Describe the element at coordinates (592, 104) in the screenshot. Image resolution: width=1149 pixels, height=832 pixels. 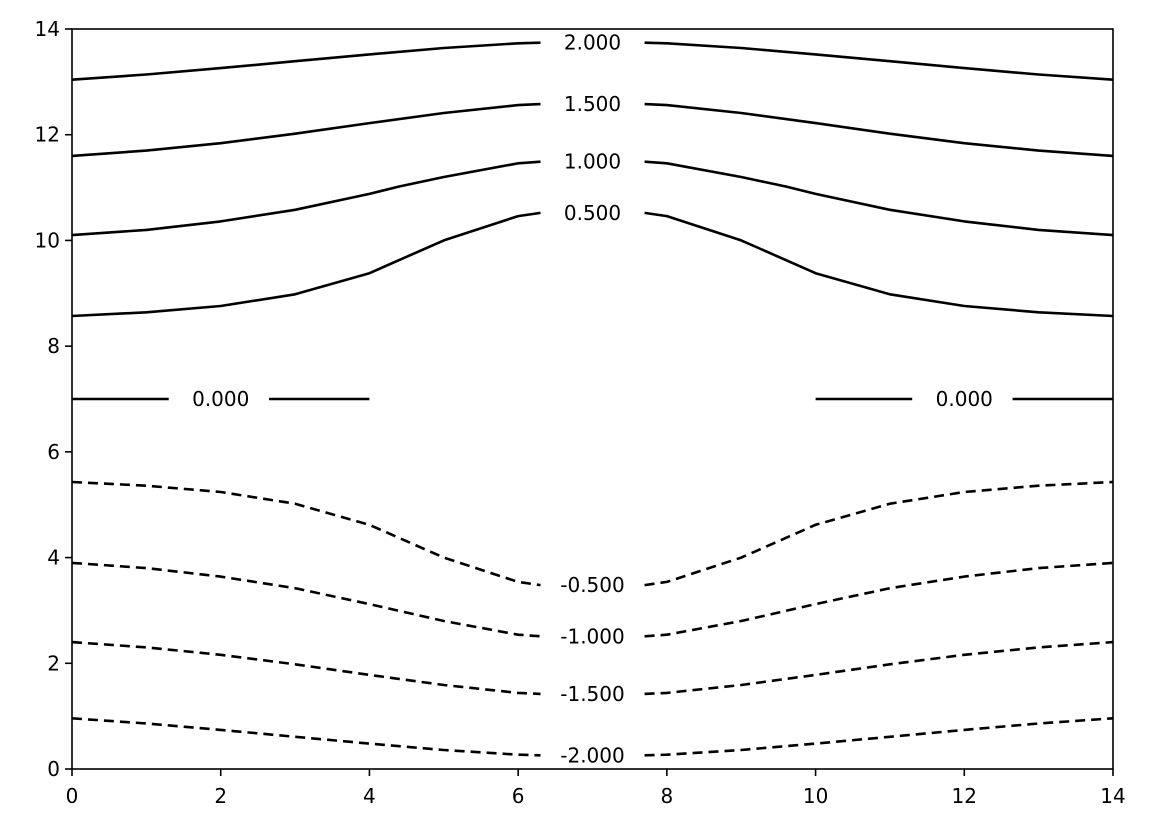
I see `contour-label: 1.500` at that location.